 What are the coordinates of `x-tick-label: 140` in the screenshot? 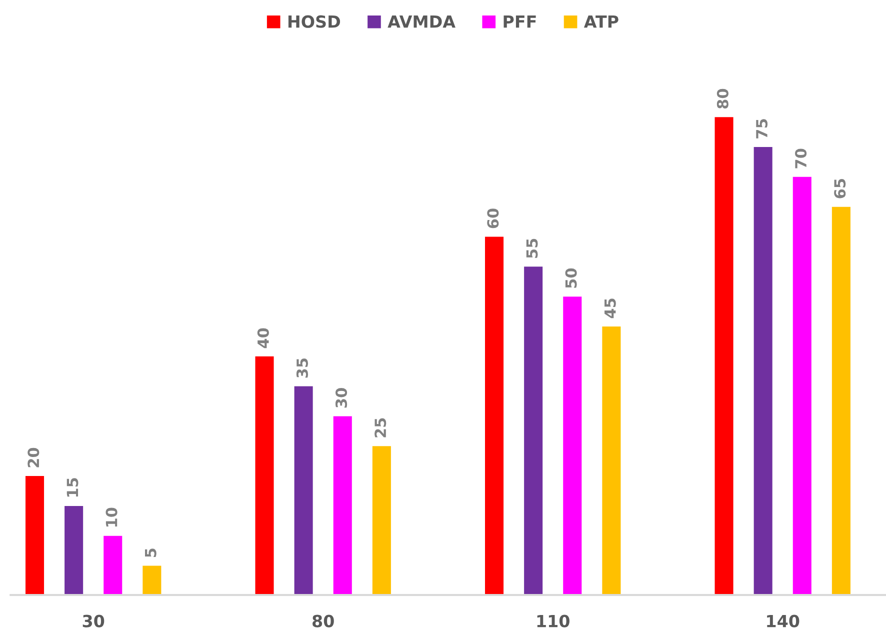 It's located at (783, 621).